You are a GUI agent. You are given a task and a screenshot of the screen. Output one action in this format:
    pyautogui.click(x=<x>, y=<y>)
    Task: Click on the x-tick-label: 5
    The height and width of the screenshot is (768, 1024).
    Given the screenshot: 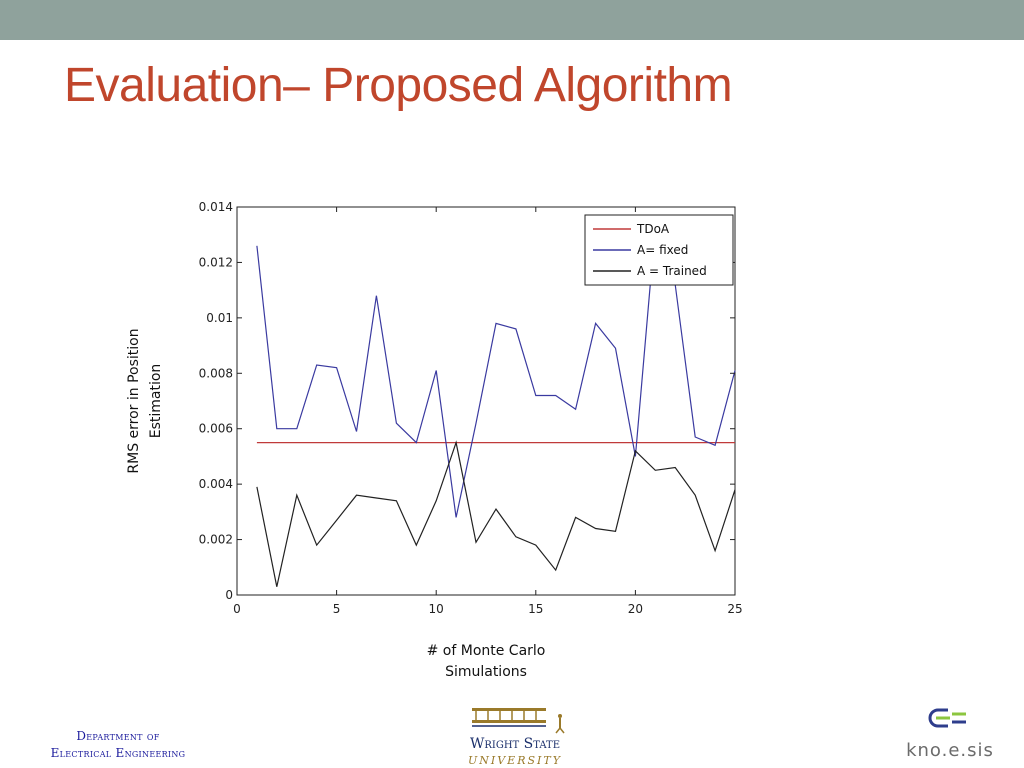 What is the action you would take?
    pyautogui.click(x=337, y=609)
    